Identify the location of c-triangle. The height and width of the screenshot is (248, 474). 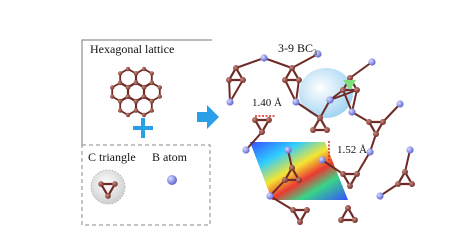
(108, 190).